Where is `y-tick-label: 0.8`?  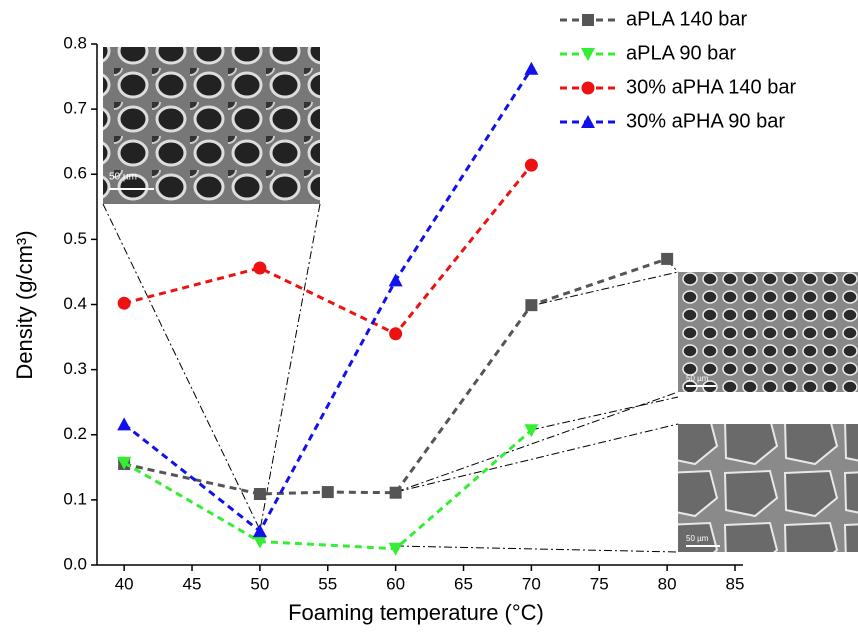 y-tick-label: 0.8 is located at coordinates (75, 42).